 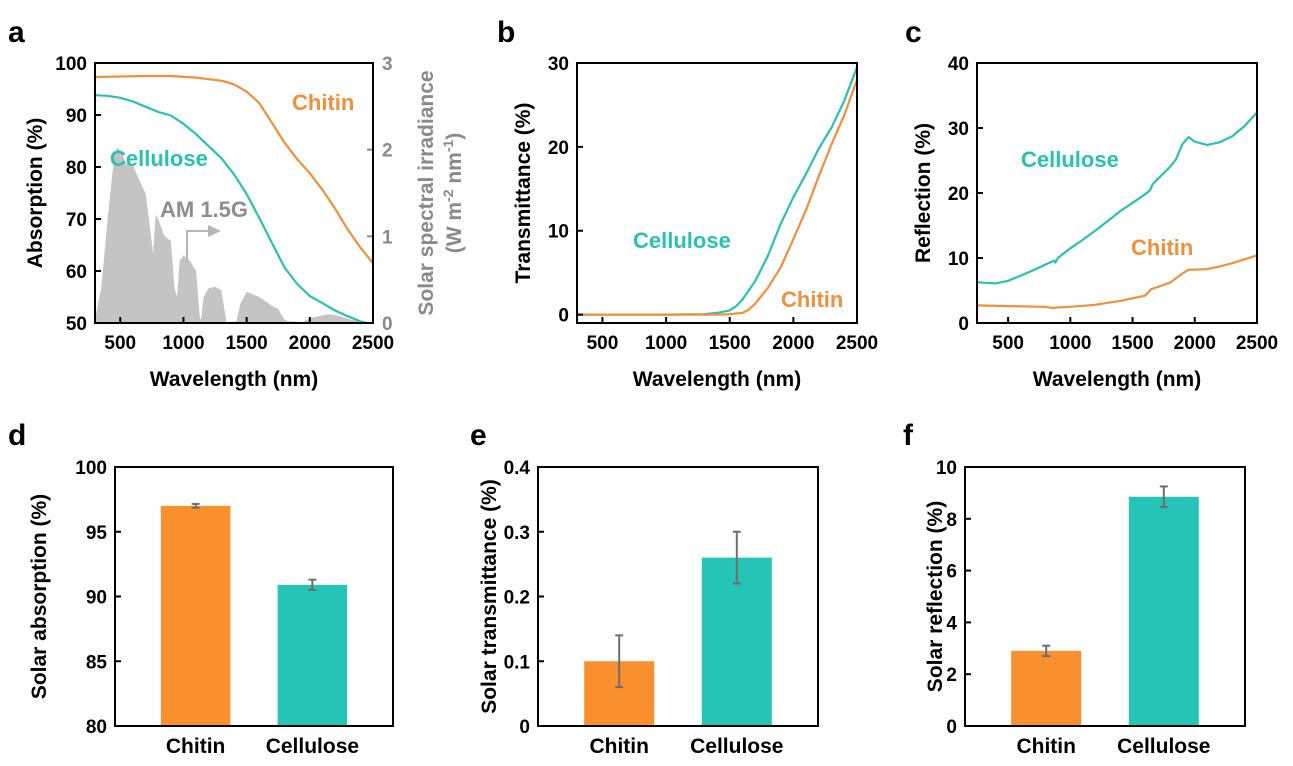 I want to click on y-tick-label: 95, so click(x=97, y=533).